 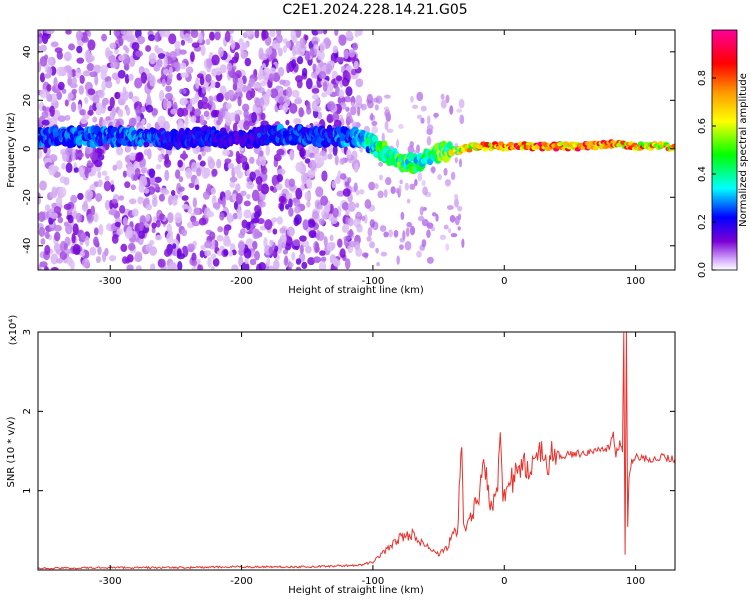 I want to click on snr-y-tick-label: 3, so click(x=27, y=332).